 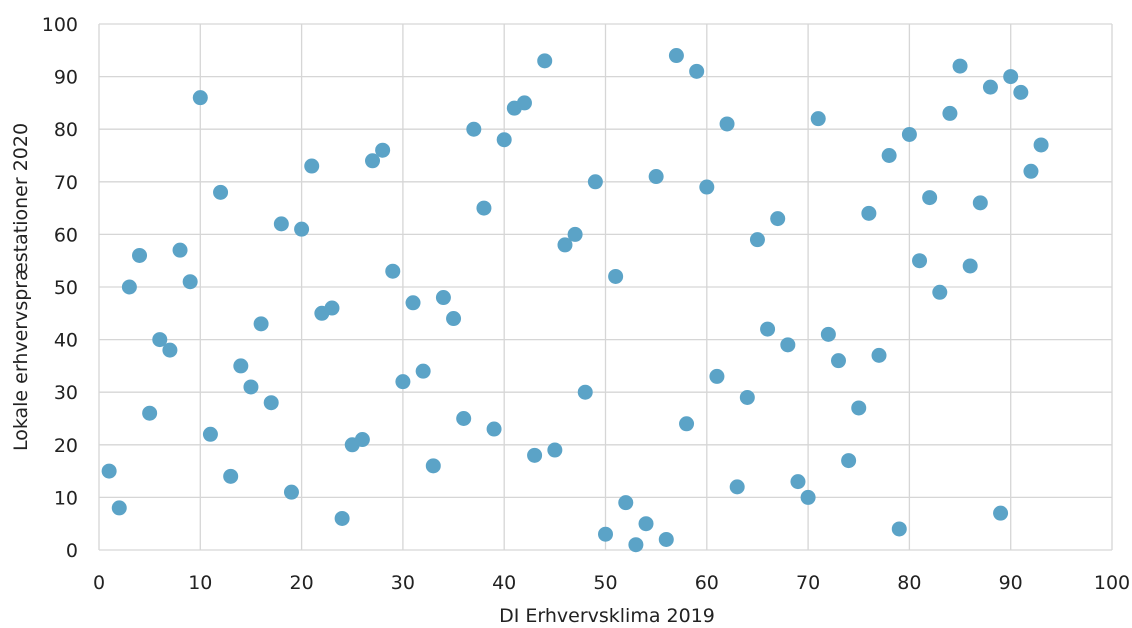 What do you see at coordinates (66, 183) in the screenshot?
I see `y-tick-label: 70` at bounding box center [66, 183].